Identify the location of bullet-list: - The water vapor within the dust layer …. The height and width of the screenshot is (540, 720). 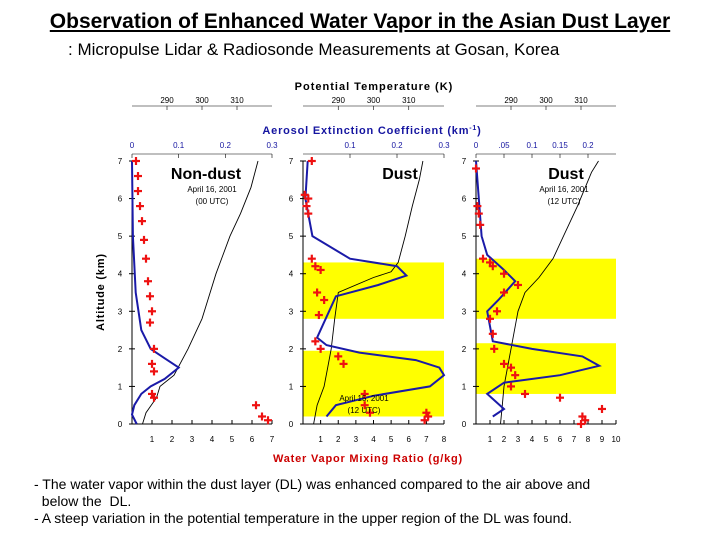
(369, 501).